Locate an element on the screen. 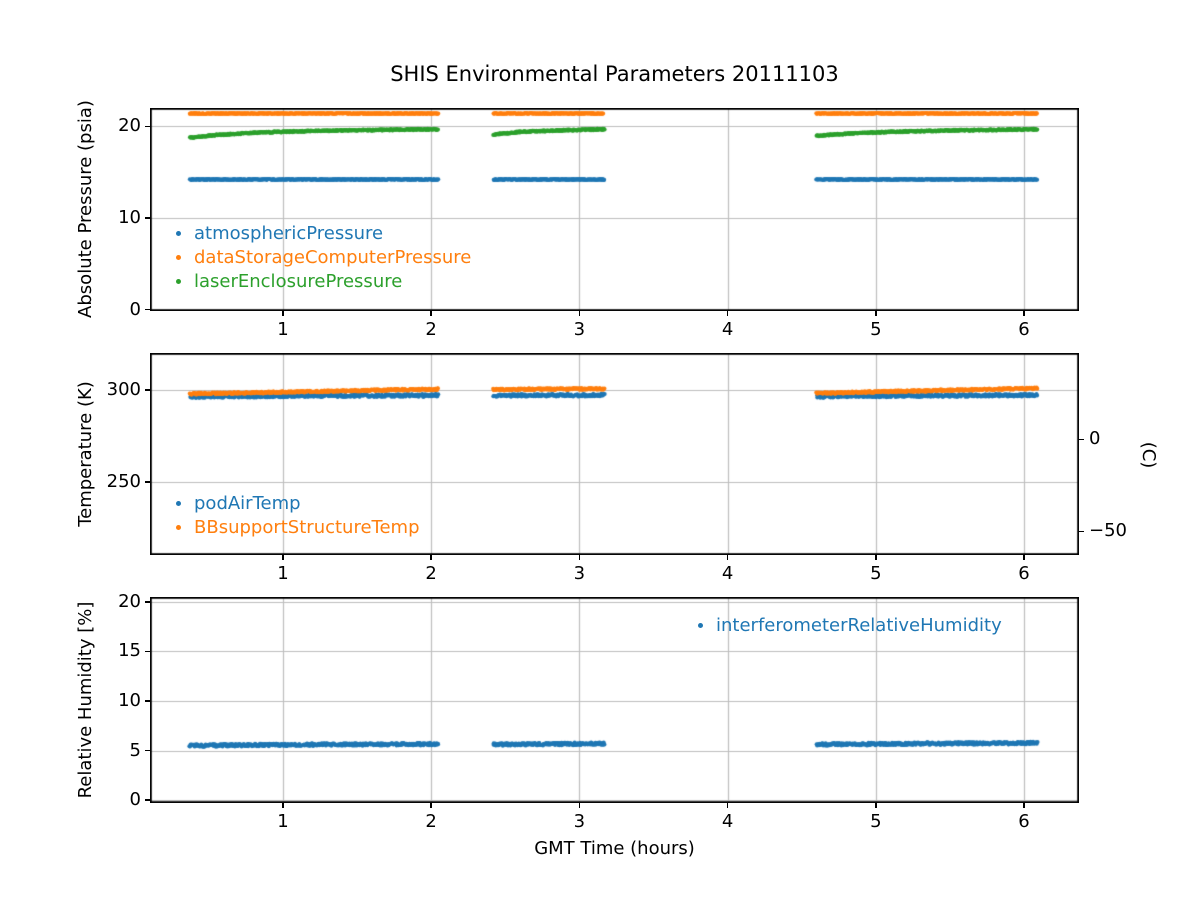 Image resolution: width=1200 pixels, height=900 pixels. y-tick-label: 300 is located at coordinates (123, 389).